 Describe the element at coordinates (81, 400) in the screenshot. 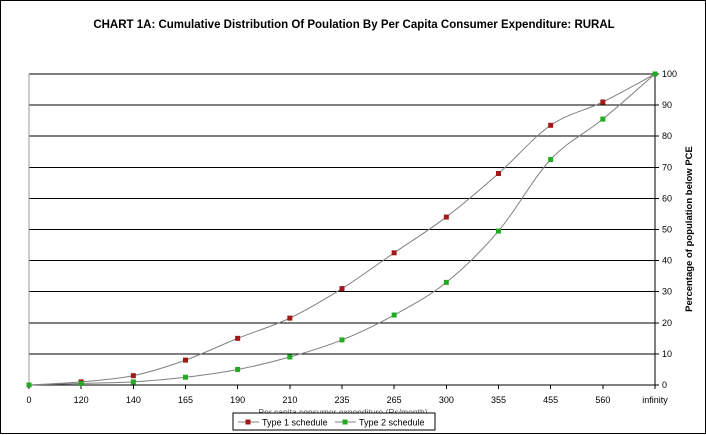

I see `x-tick-label-120: 120` at that location.